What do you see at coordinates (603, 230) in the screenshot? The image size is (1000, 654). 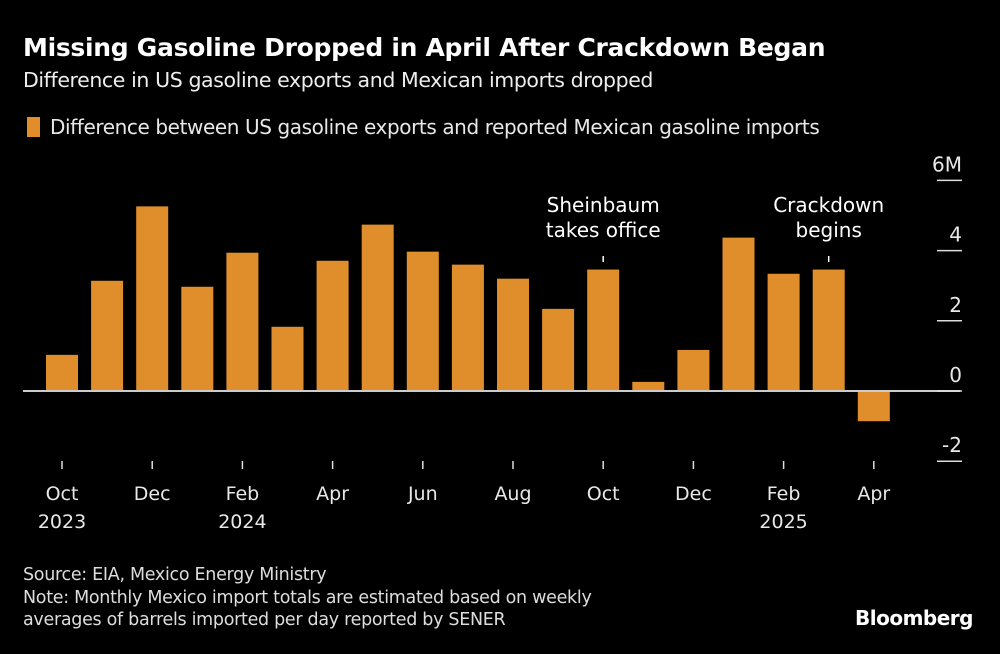 I see `annotation-label: takes office` at bounding box center [603, 230].